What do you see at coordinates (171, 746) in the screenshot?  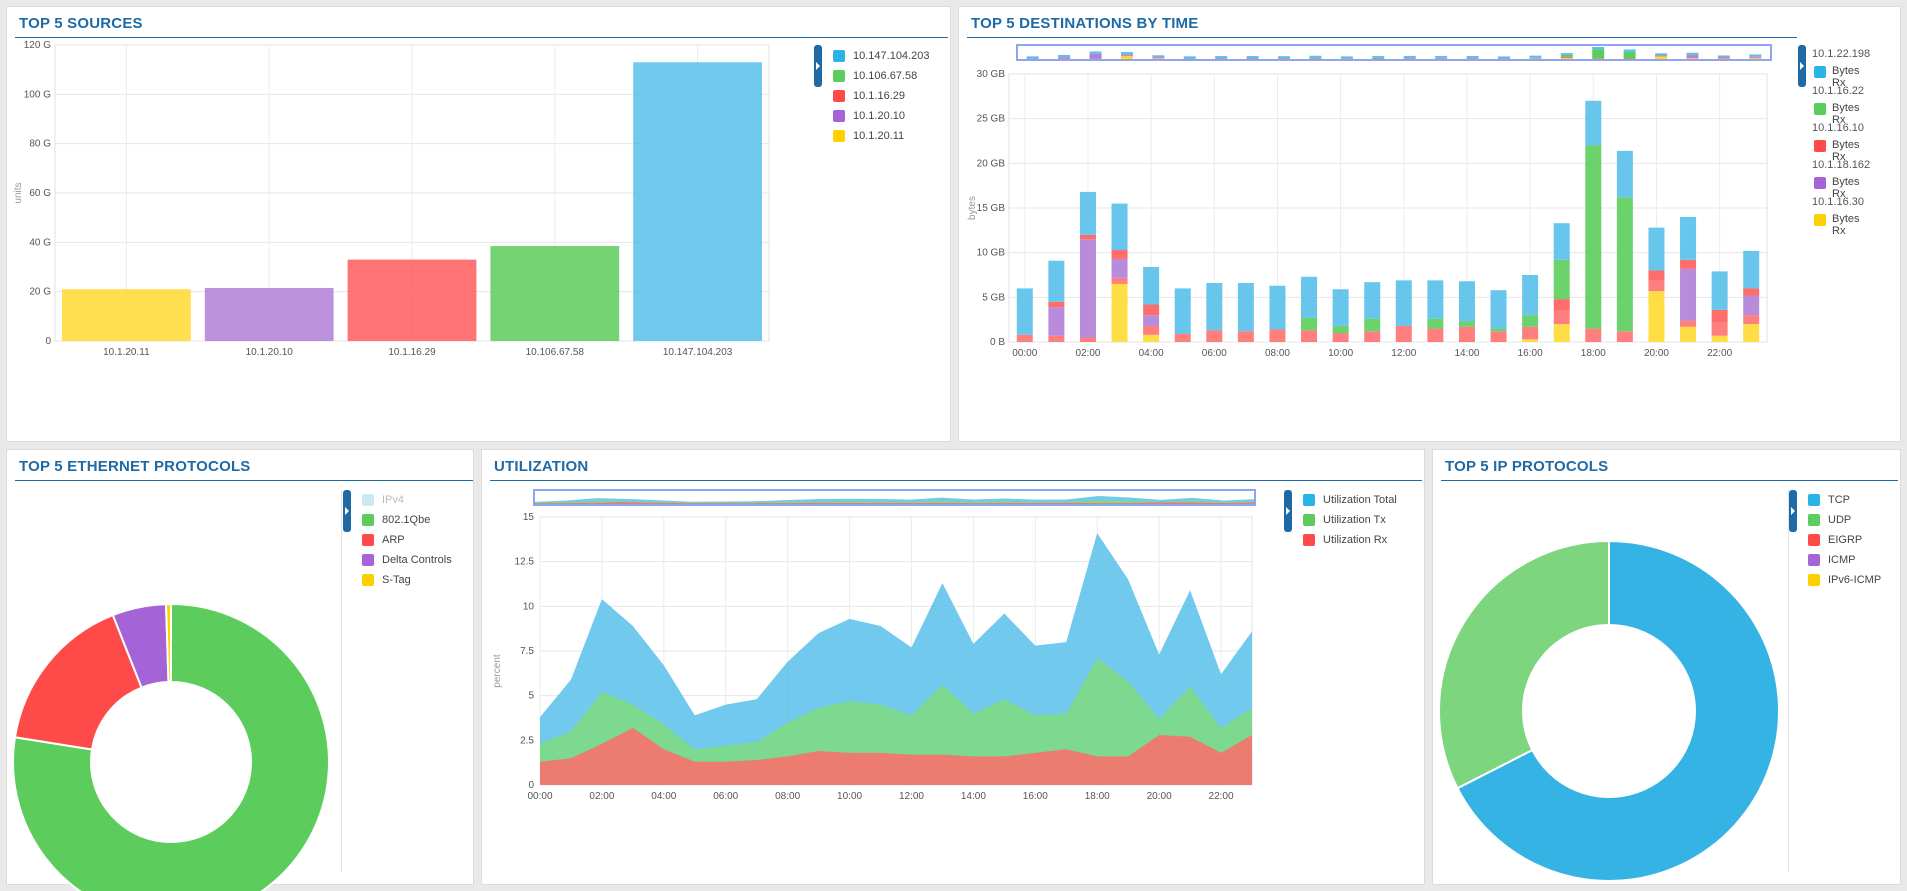 I see `ethernet-donut-chart` at bounding box center [171, 746].